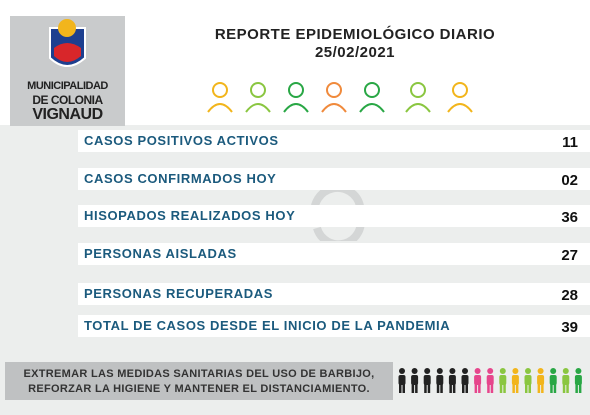  I want to click on row-value: 02, so click(569, 180).